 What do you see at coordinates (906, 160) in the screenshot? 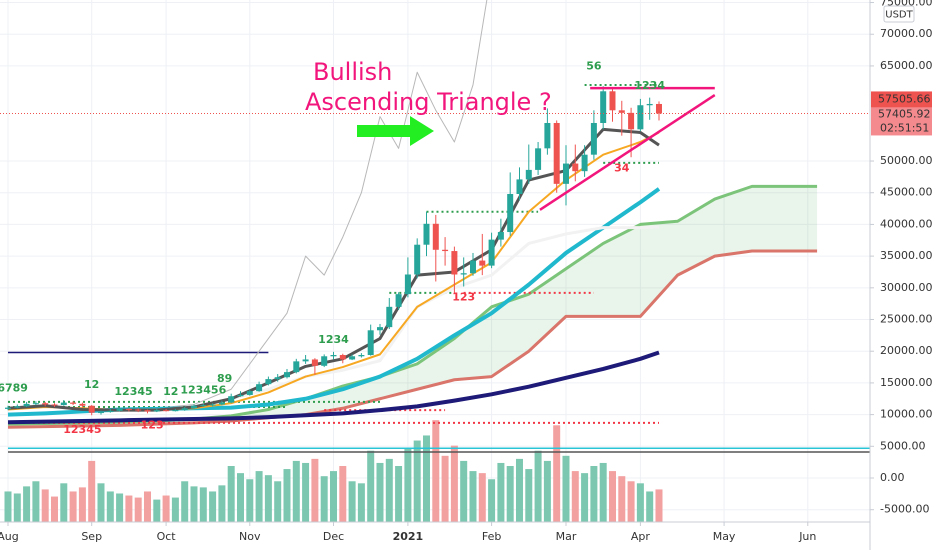
I see `y-tick-label: 50000.00` at bounding box center [906, 160].